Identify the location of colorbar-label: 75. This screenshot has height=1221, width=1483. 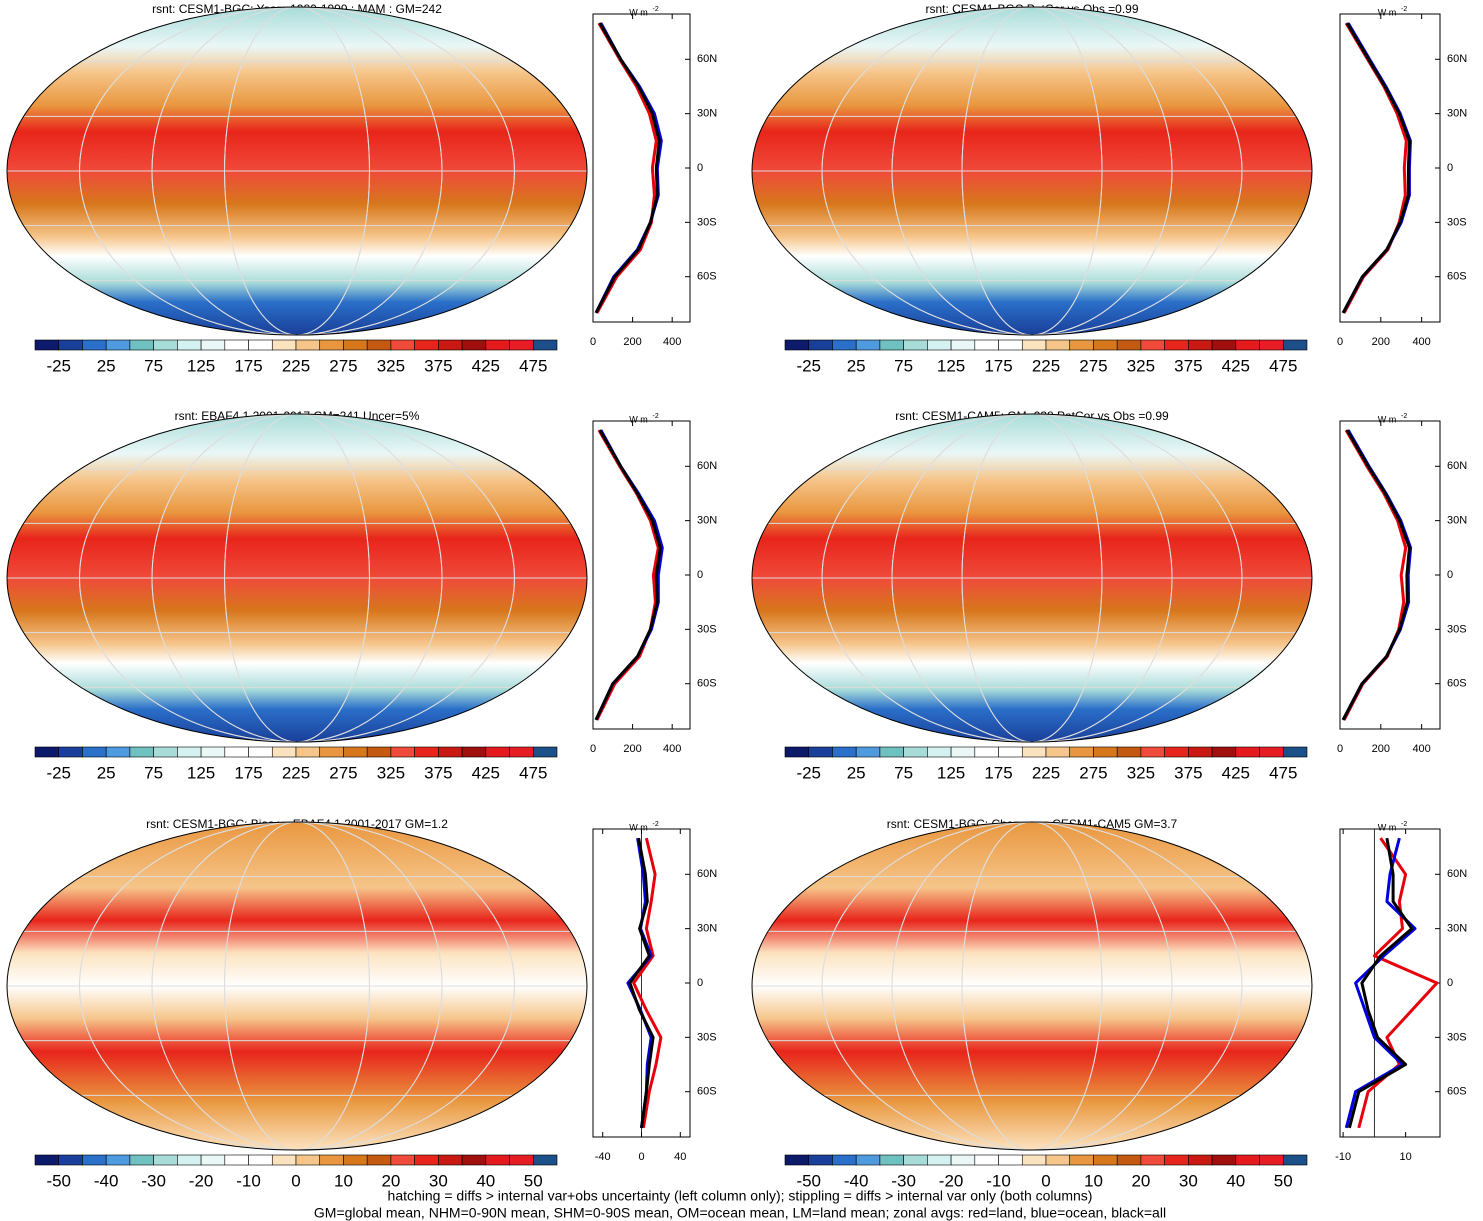
(153, 365).